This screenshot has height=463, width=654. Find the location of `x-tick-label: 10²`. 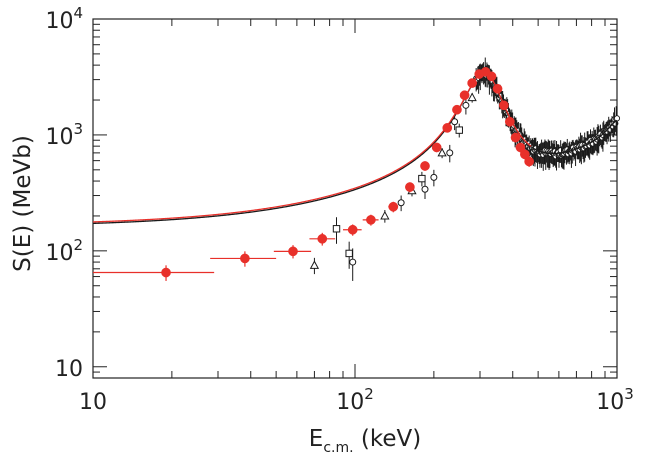

x-tick-label: 10² is located at coordinates (355, 400).